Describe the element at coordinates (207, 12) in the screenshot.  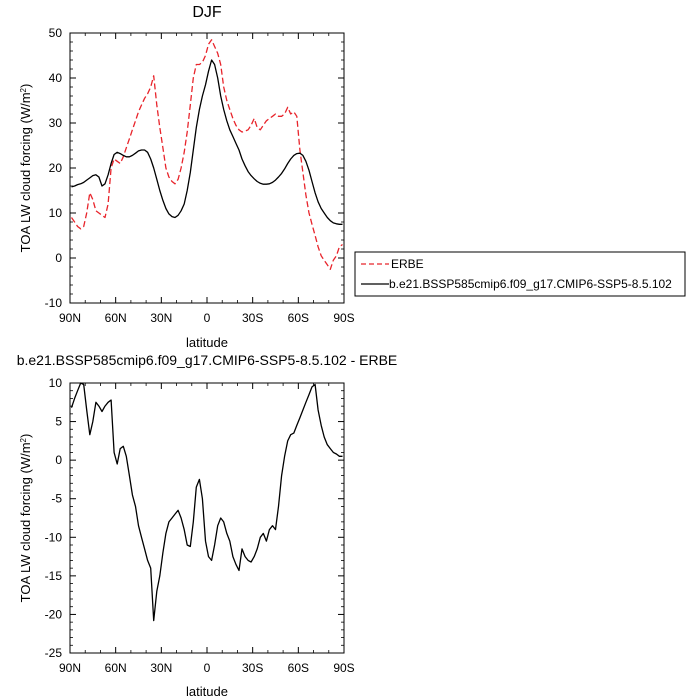
I see `panel-top-title: DJF` at that location.